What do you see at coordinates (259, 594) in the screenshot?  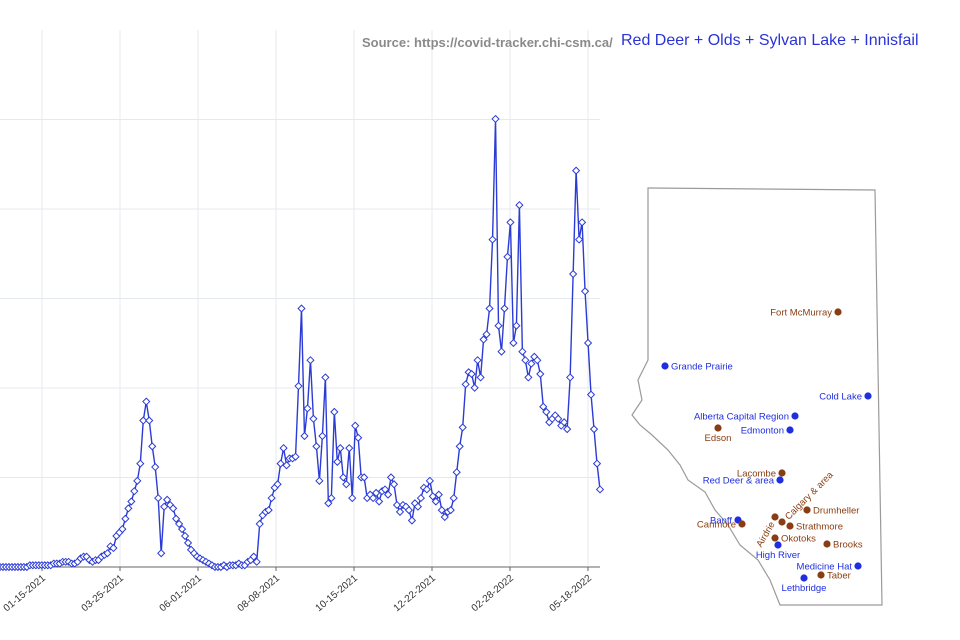 I see `x-tick-label: 08-08-2021` at bounding box center [259, 594].